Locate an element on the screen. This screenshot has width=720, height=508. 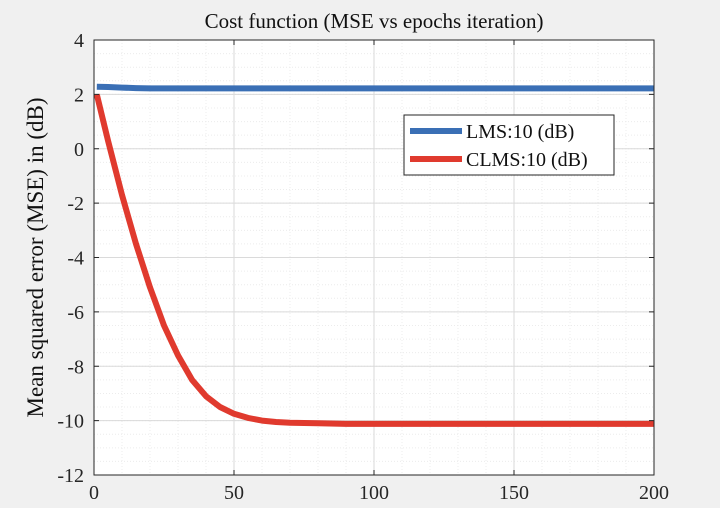
y-tick-label: -10 is located at coordinates (70, 422).